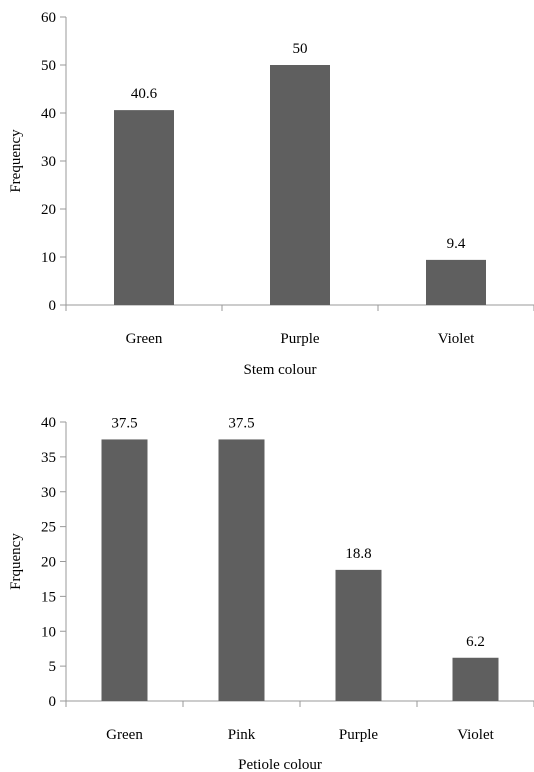 The width and height of the screenshot is (534, 772). I want to click on x-axis-title: Stem colour, so click(280, 370).